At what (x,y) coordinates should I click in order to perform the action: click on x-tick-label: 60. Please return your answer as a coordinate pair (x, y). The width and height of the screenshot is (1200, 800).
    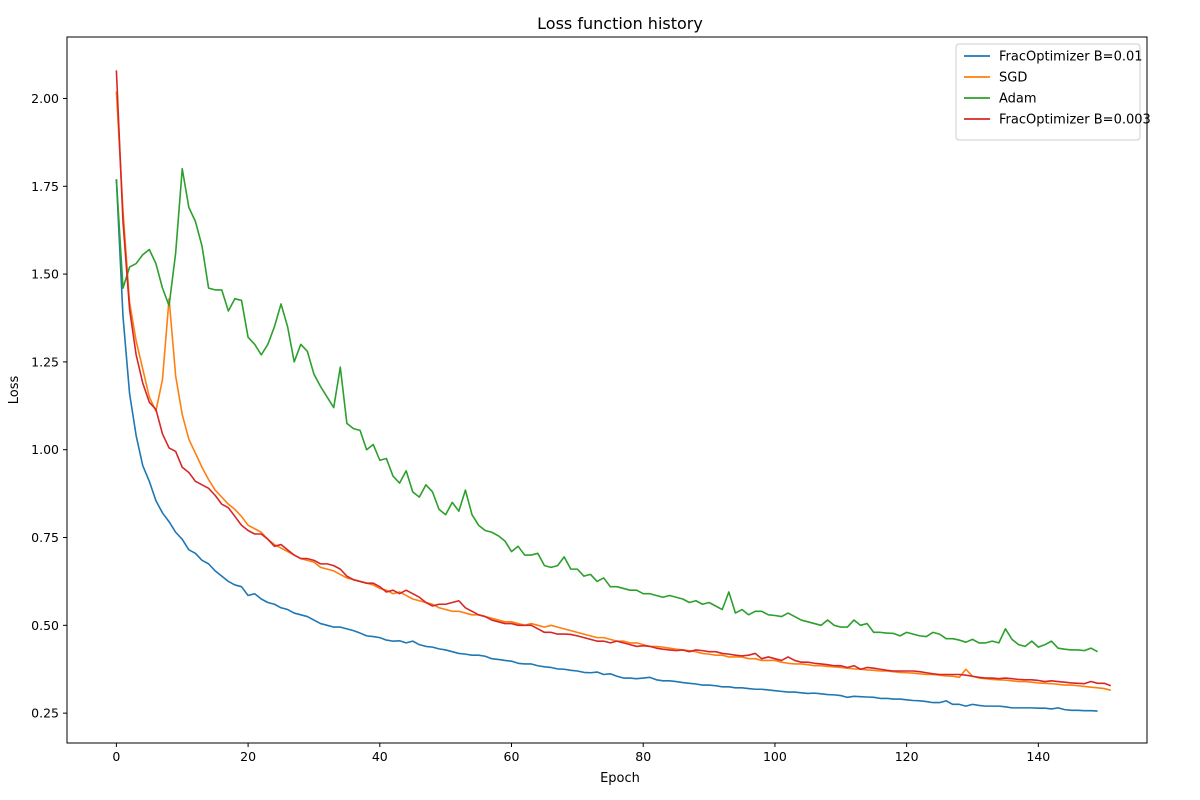
    Looking at the image, I should click on (512, 756).